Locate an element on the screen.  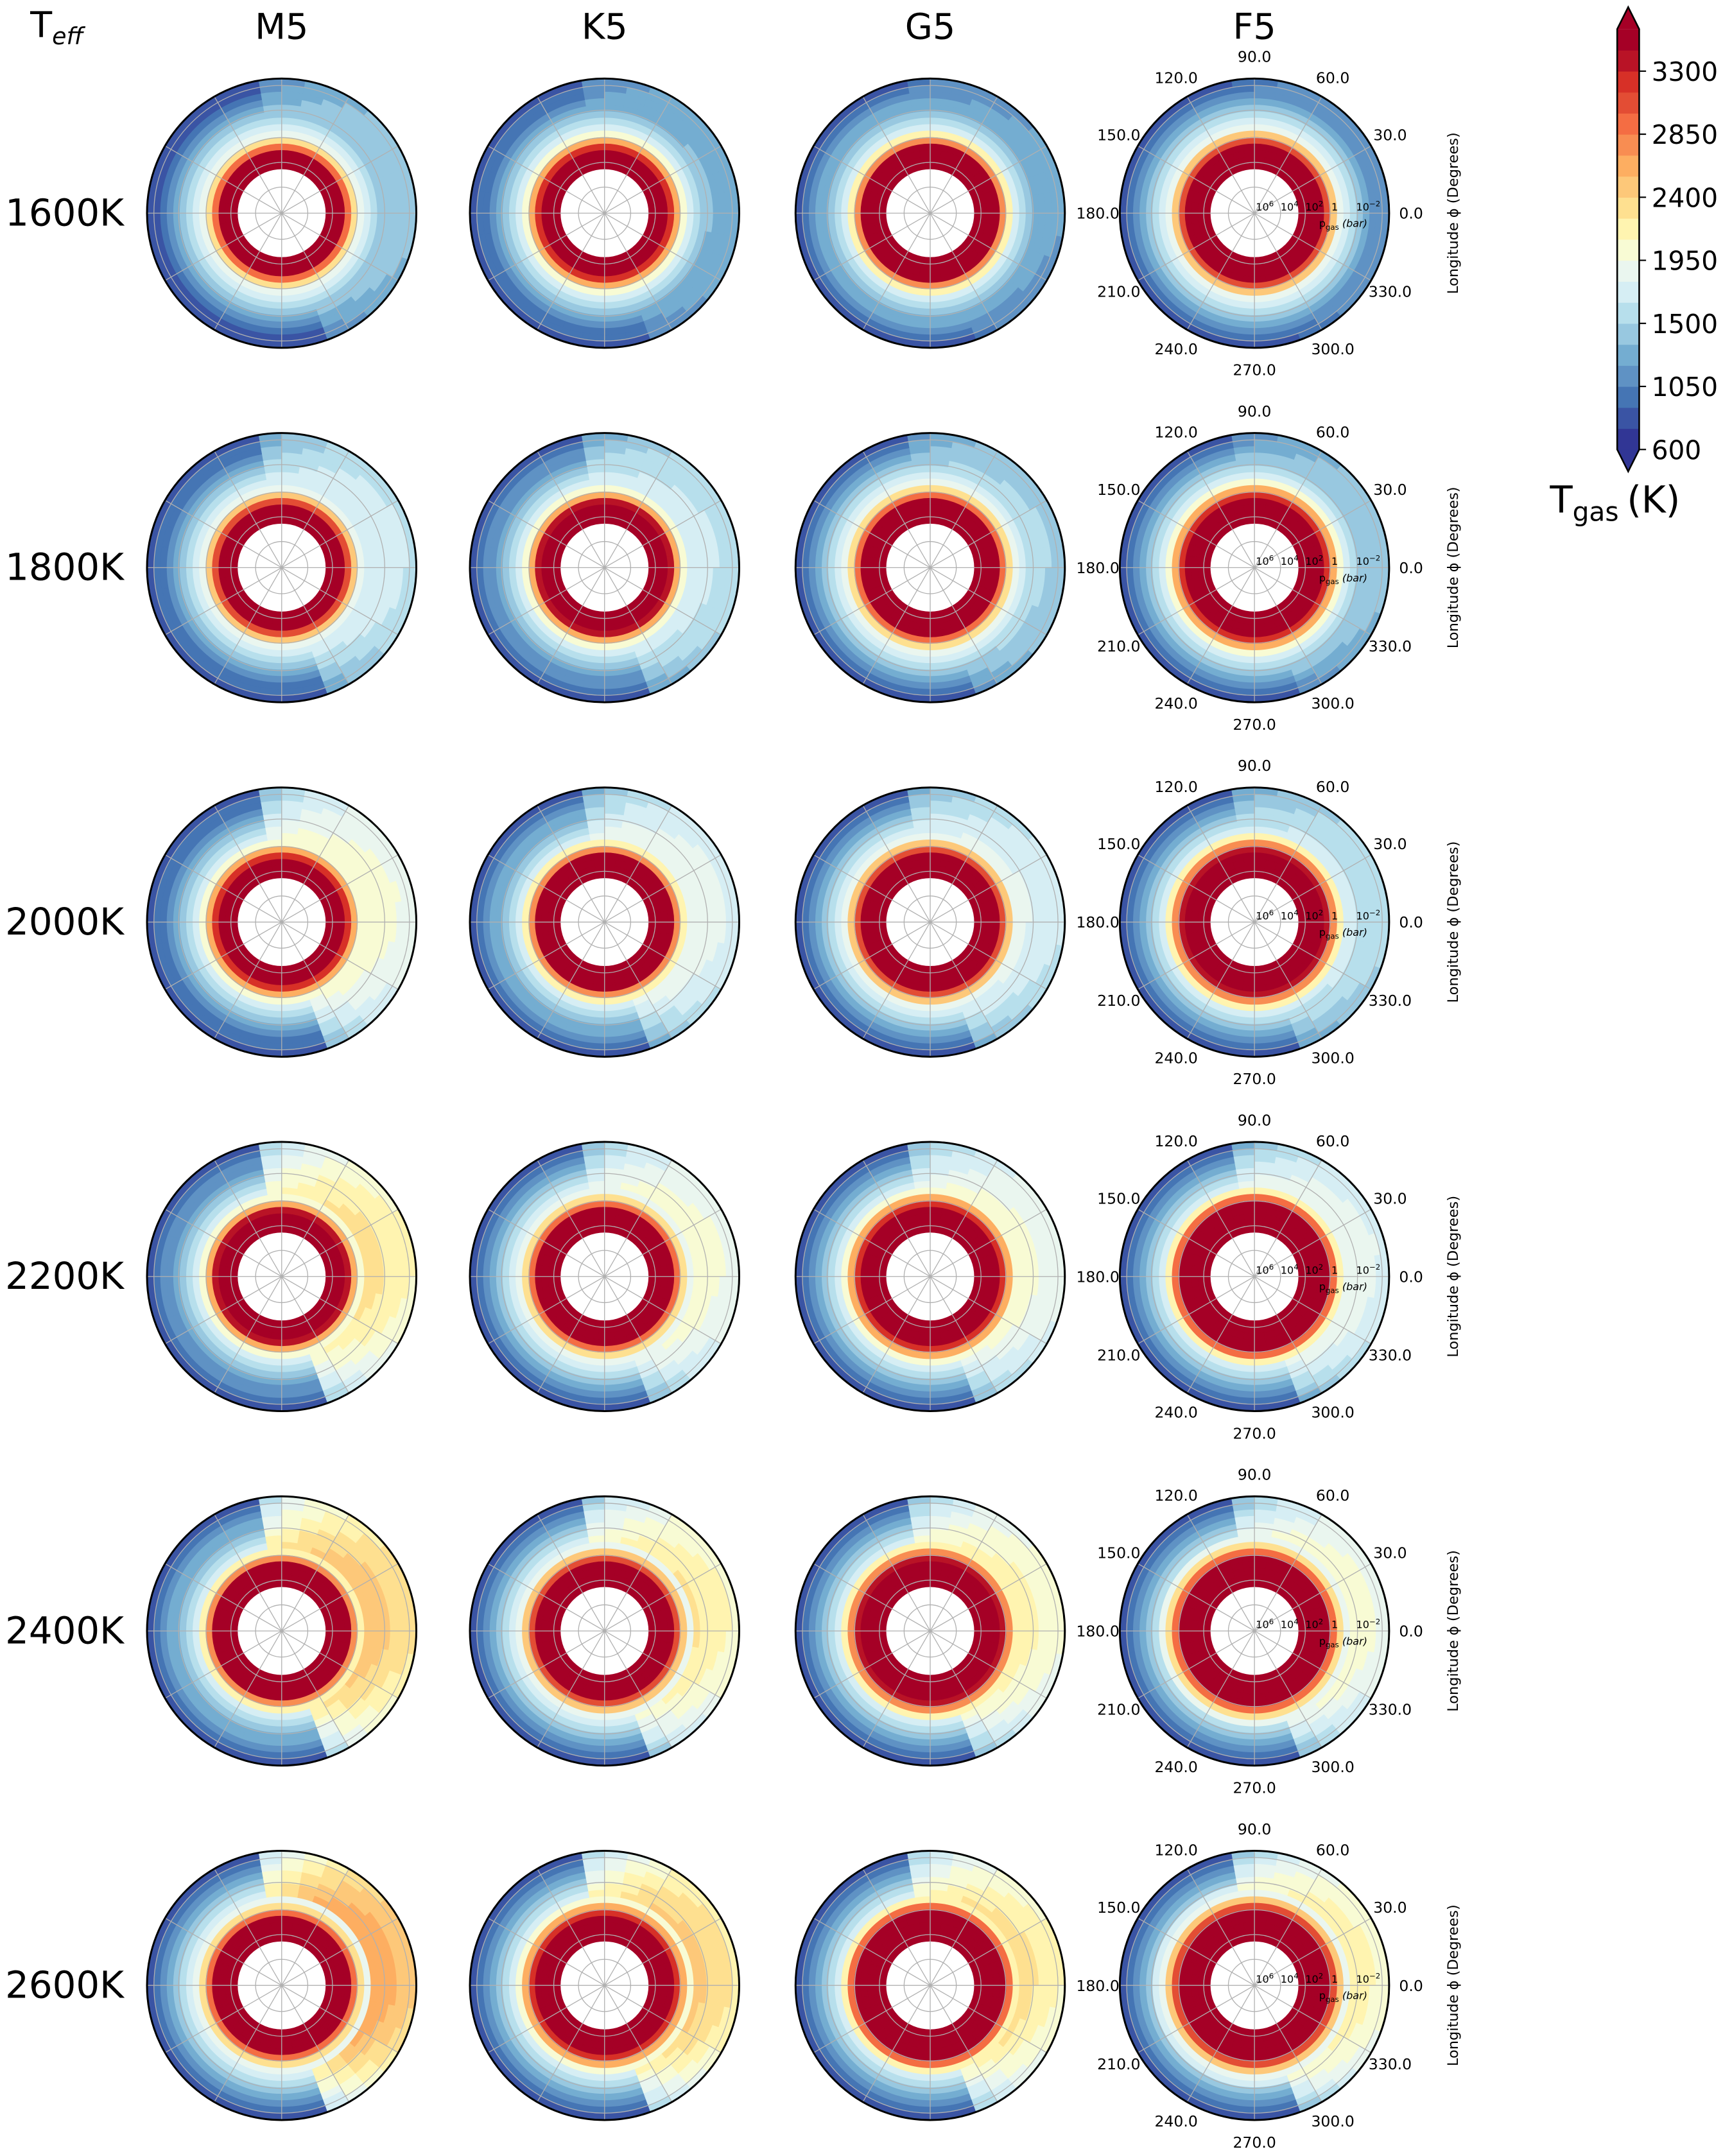
column-headers: M5 K5 G5 F5 is located at coordinates (766, 27).